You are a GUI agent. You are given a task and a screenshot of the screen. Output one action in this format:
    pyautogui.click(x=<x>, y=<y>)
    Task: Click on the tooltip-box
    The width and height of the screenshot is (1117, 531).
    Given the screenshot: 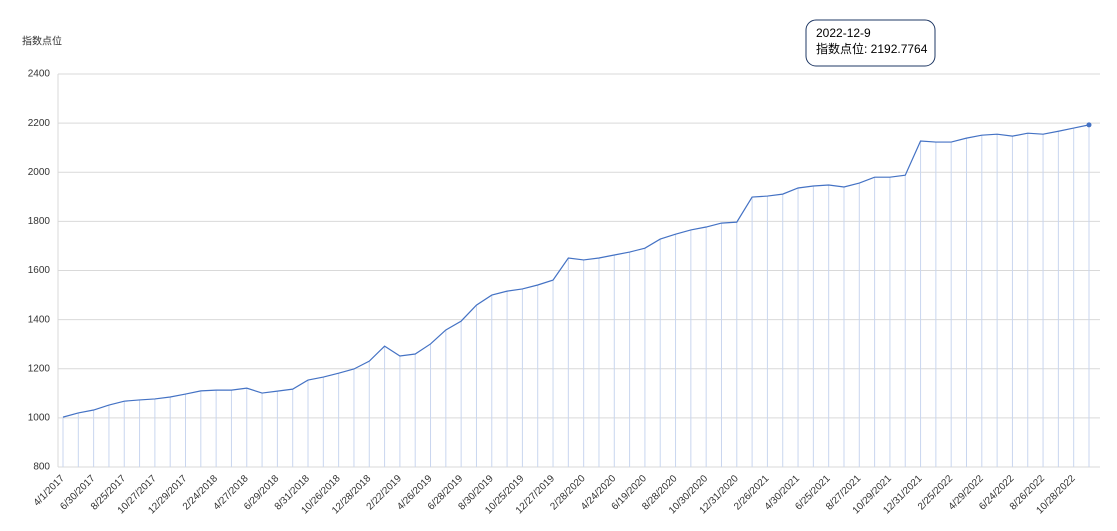 What is the action you would take?
    pyautogui.click(x=870, y=43)
    